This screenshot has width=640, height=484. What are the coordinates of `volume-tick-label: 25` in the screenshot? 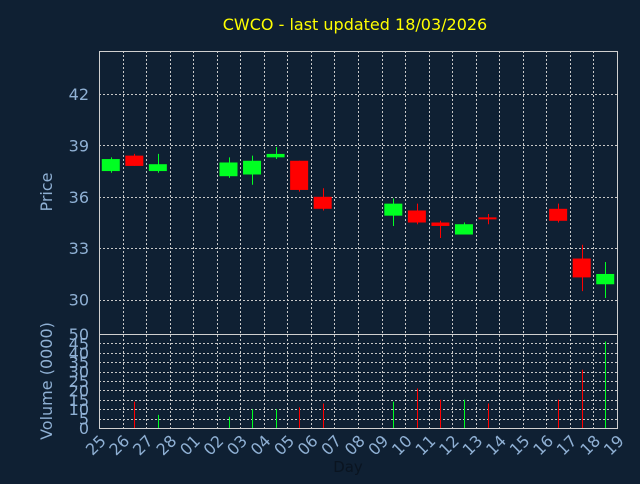 It's located at (79, 381).